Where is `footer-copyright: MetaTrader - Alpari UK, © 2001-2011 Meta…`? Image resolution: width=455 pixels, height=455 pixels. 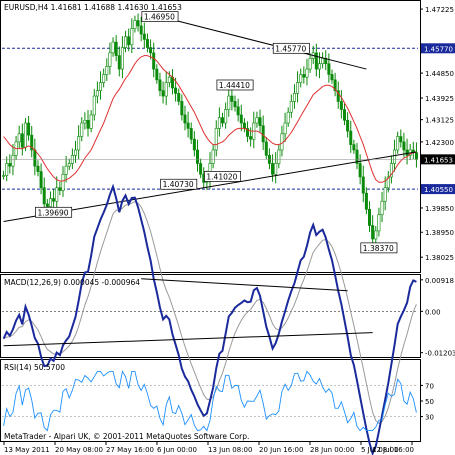
footer-copyright: MetaTrader - Alpari UK, © 2001-2011 Meta… is located at coordinates (126, 436).